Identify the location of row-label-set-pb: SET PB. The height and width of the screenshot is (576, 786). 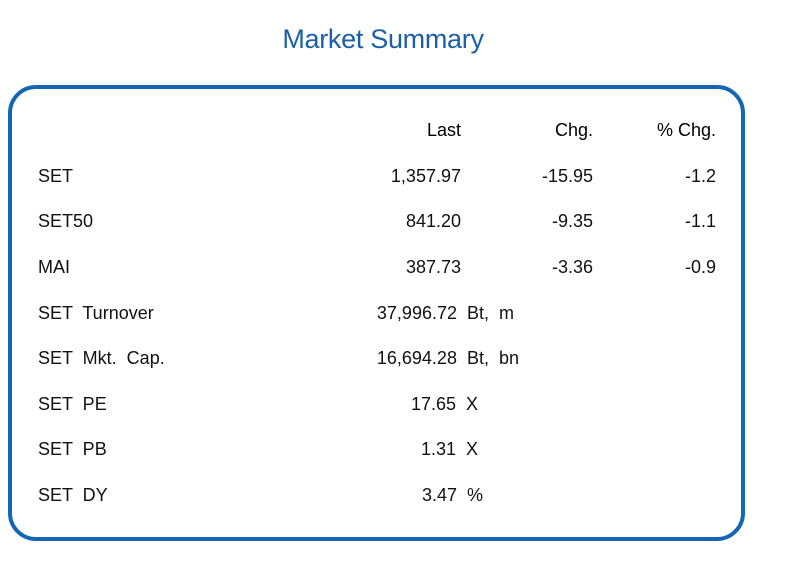
(72, 449).